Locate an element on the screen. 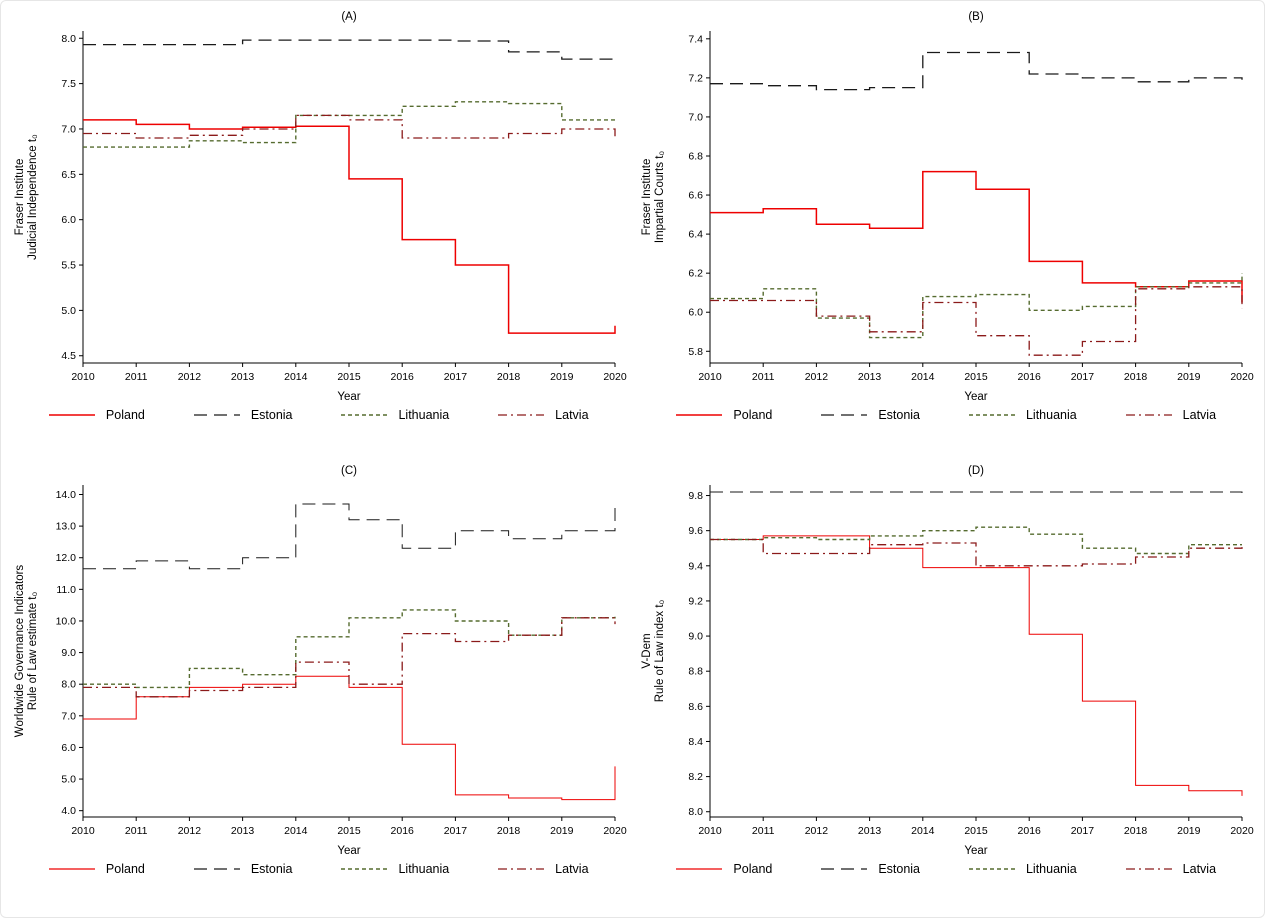 Image resolution: width=1265 pixels, height=918 pixels. y-tick-label: 8.6 is located at coordinates (696, 707).